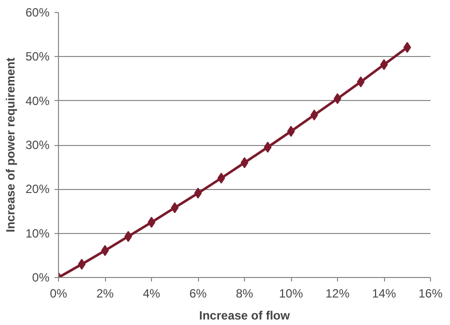 The height and width of the screenshot is (325, 450). What do you see at coordinates (37, 101) in the screenshot?
I see `y-tick-label: 40%` at bounding box center [37, 101].